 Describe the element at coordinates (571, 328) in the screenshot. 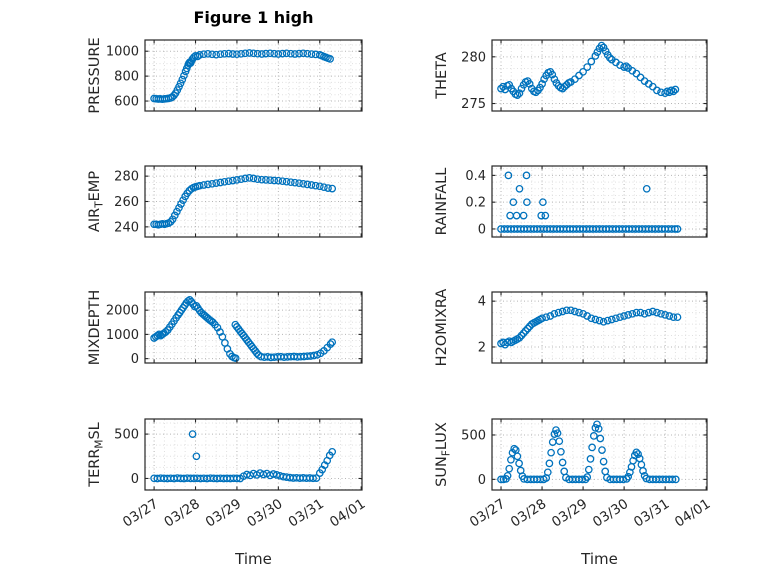

I see `subplot-h2omixra: 2 4 H2OMIXRA` at that location.